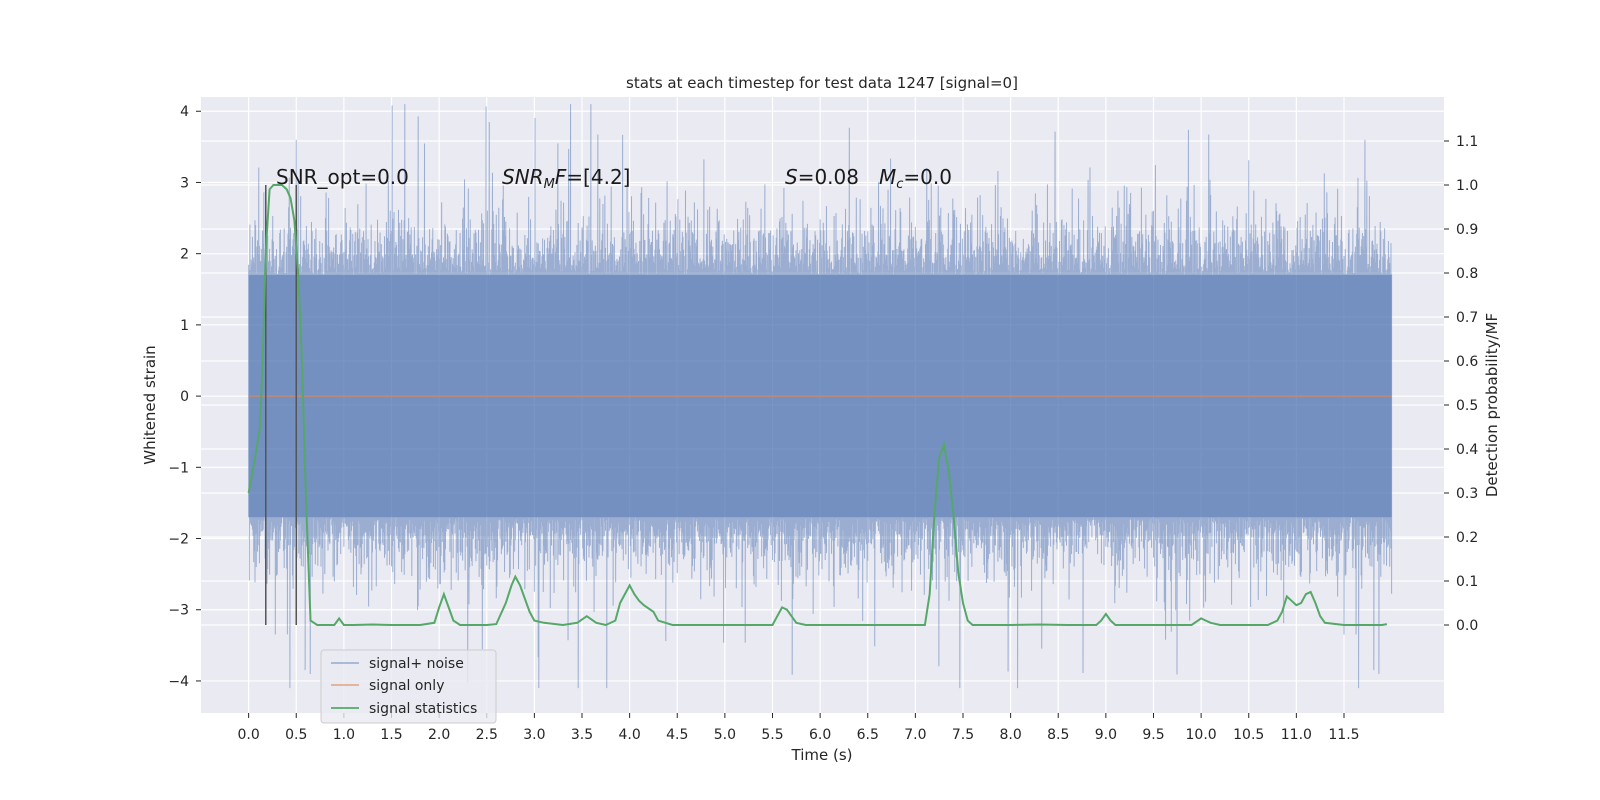 Image resolution: width=1600 pixels, height=800 pixels. I want to click on legend-label-stats: signal statistics, so click(423, 709).